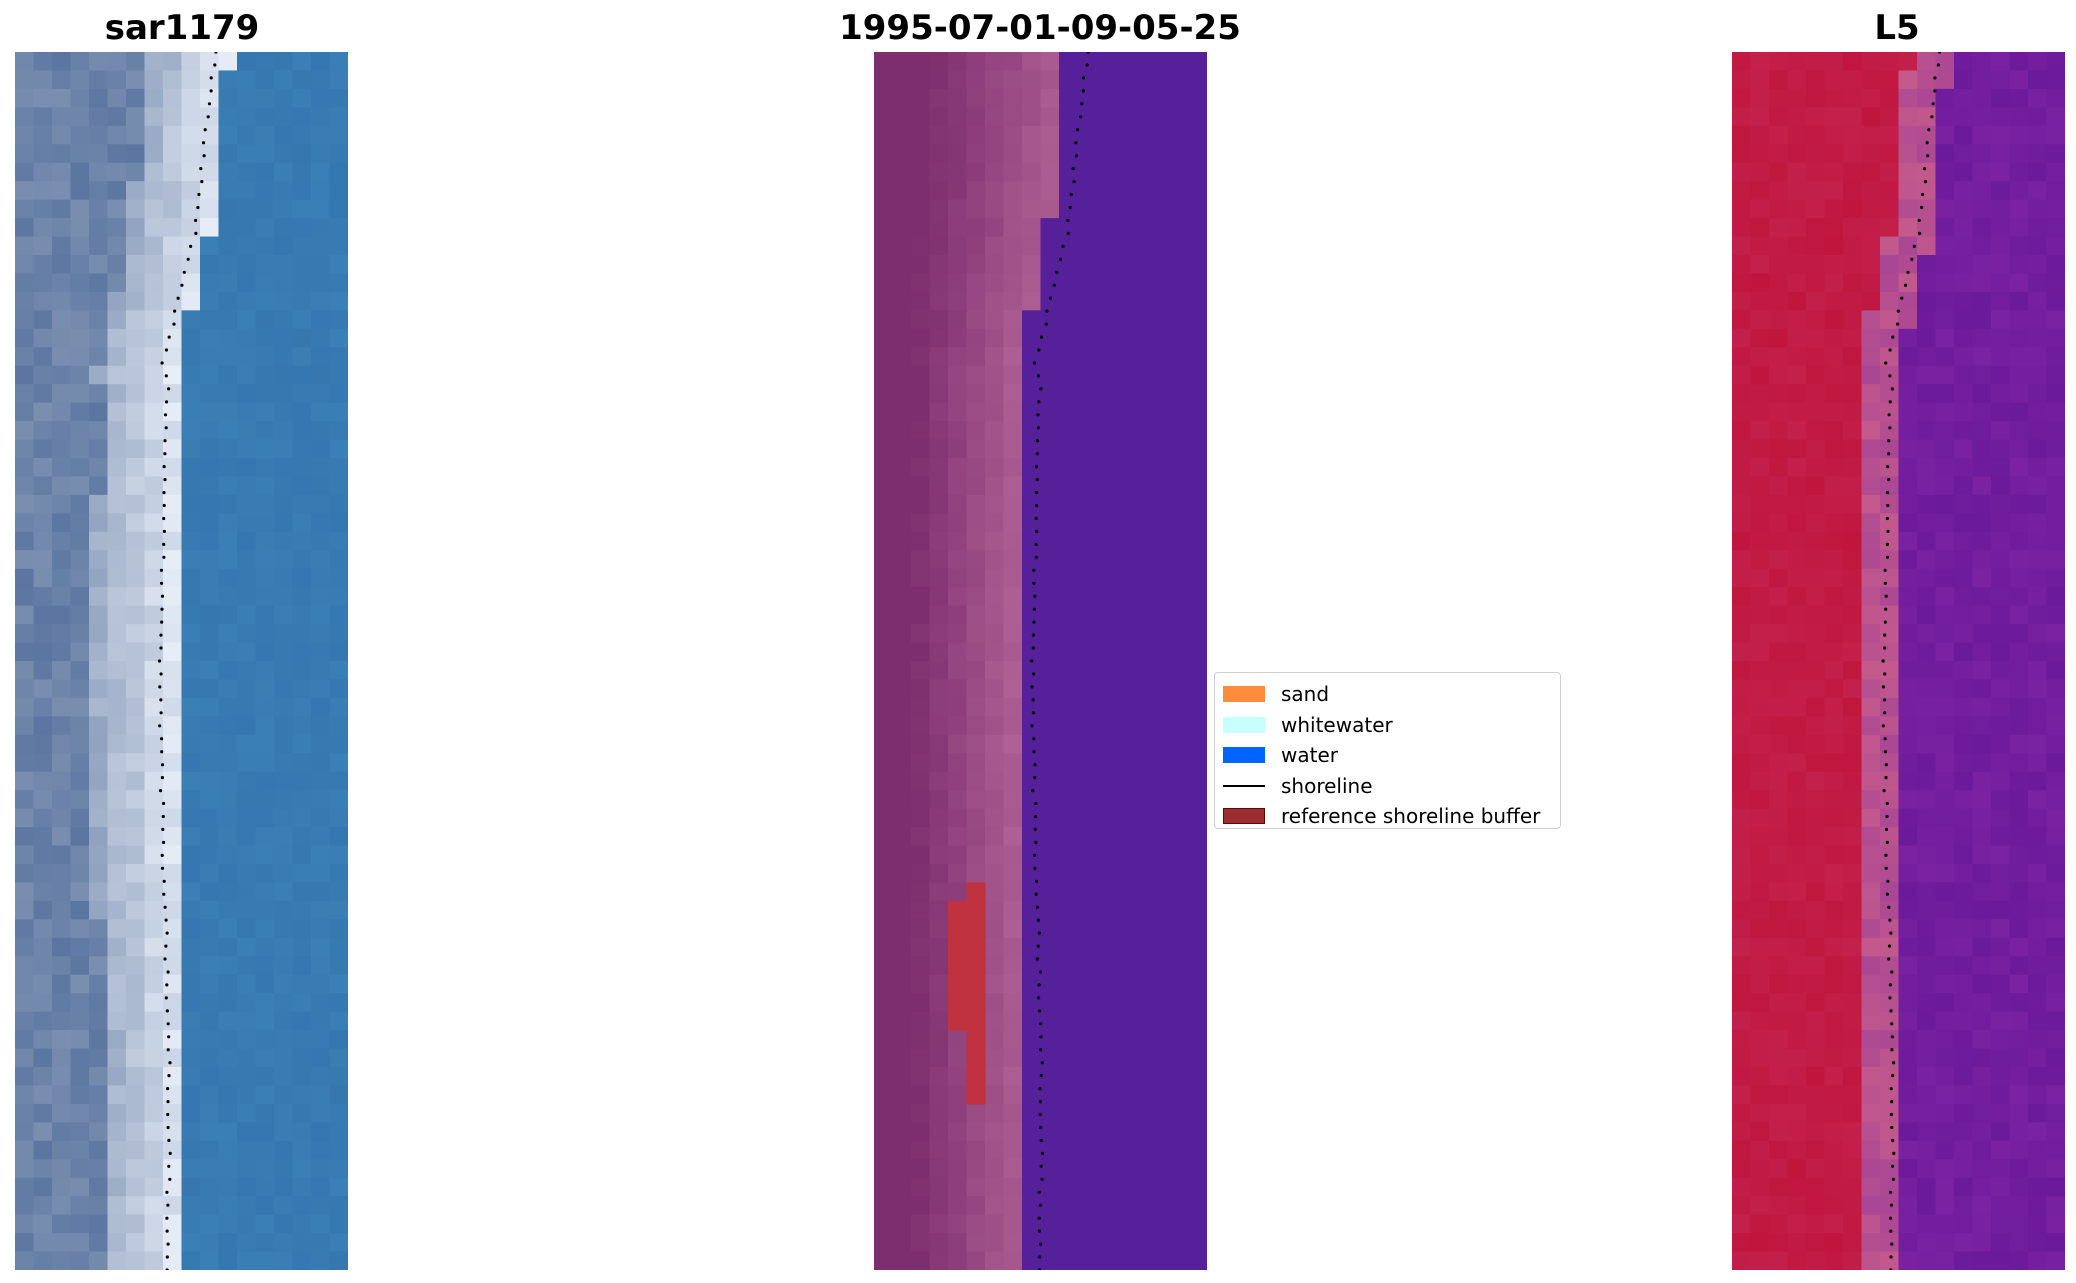  Describe the element at coordinates (1244, 694) in the screenshot. I see `sand-swatch-icon` at that location.